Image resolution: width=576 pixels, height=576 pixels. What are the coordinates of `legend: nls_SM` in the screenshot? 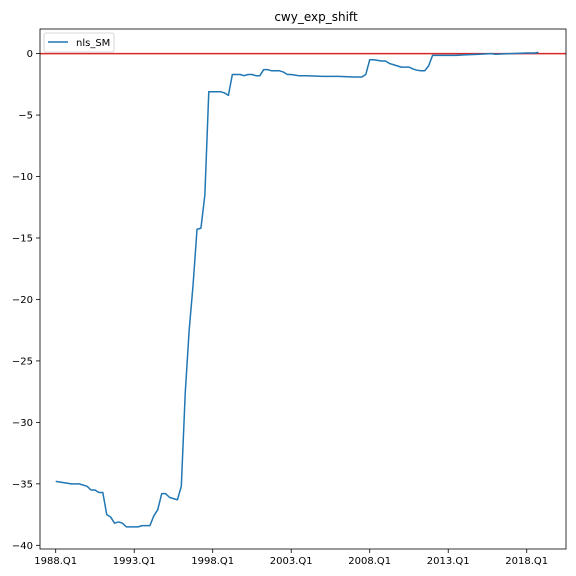 It's located at (79, 42).